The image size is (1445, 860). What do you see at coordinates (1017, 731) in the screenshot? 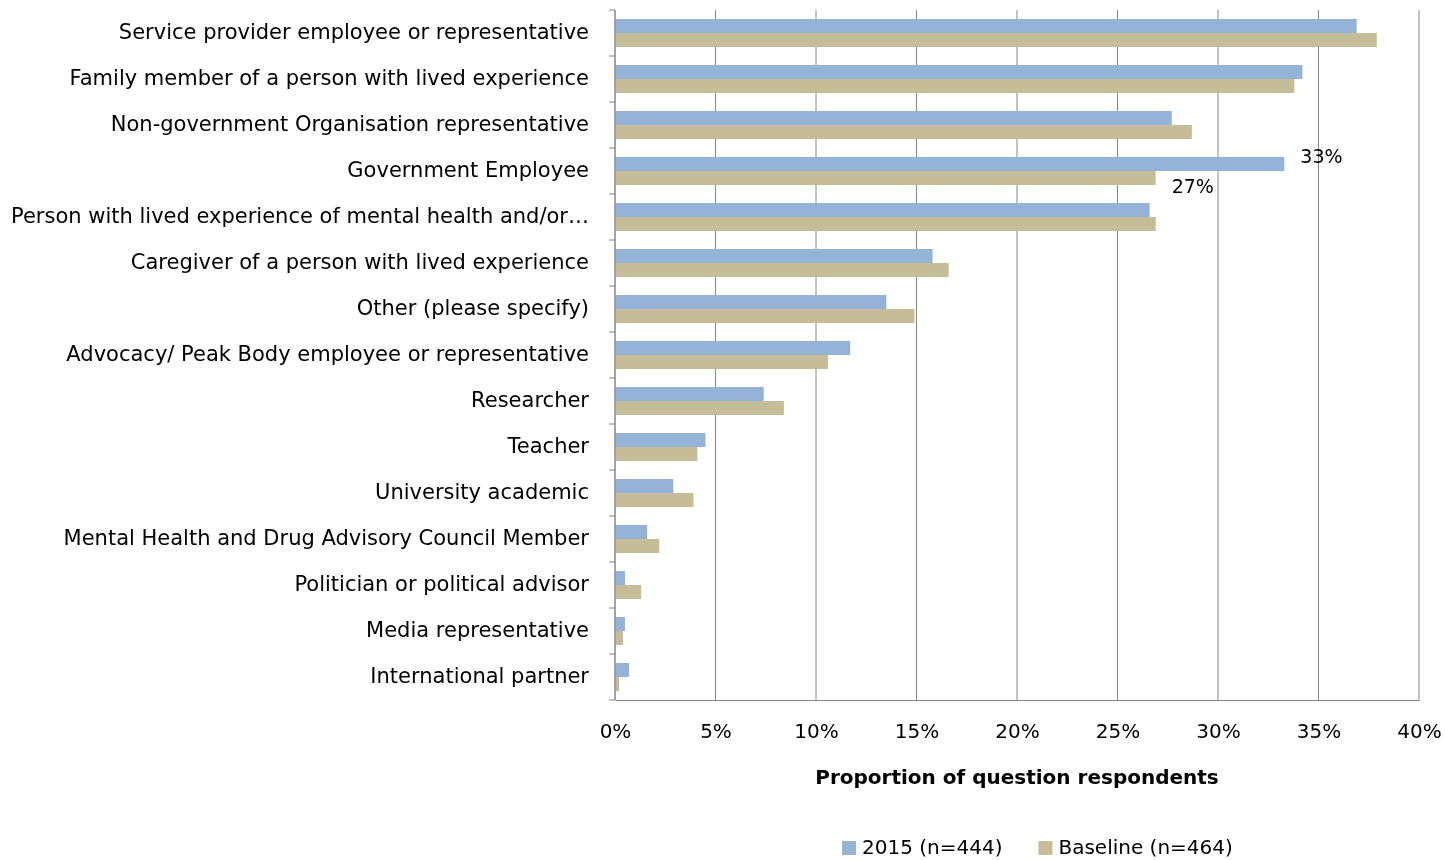
I see `x-tick-label: 20%` at bounding box center [1017, 731].